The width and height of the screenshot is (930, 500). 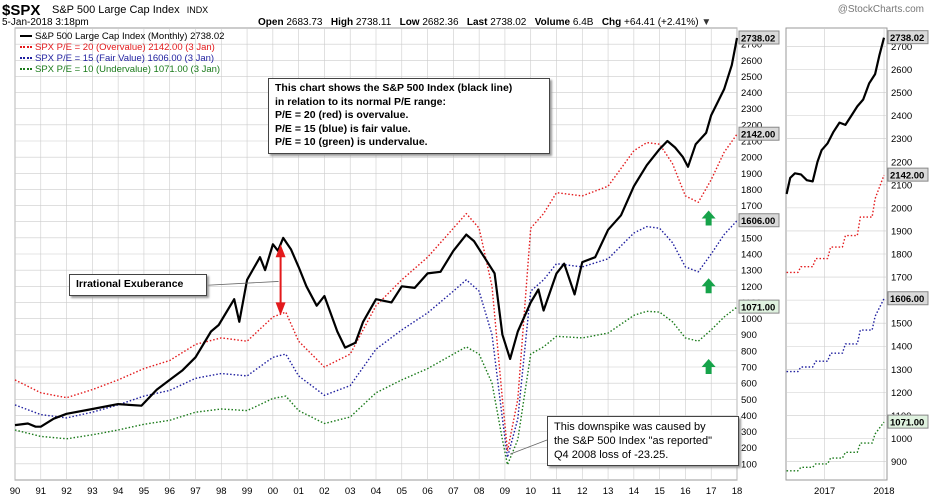 What do you see at coordinates (901, 324) in the screenshot?
I see `zoom-y-tick-label: 1500` at bounding box center [901, 324].